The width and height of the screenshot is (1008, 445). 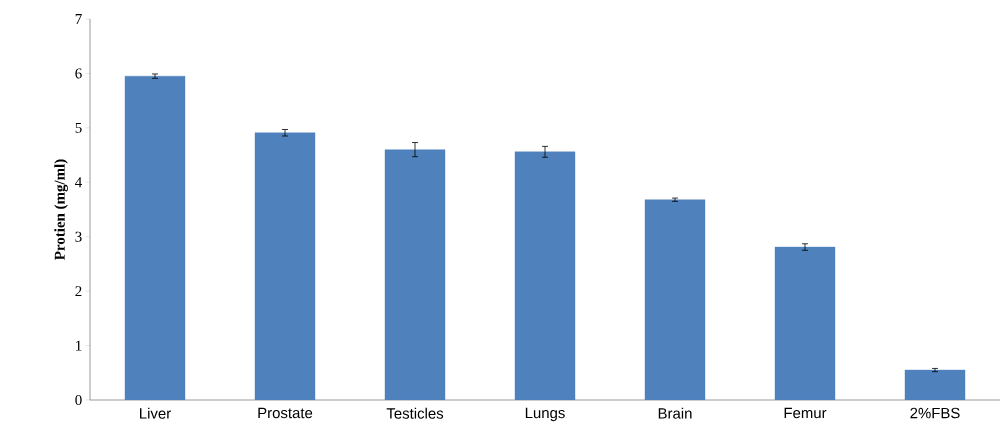 I want to click on x-tick-label: Liver, so click(x=155, y=413).